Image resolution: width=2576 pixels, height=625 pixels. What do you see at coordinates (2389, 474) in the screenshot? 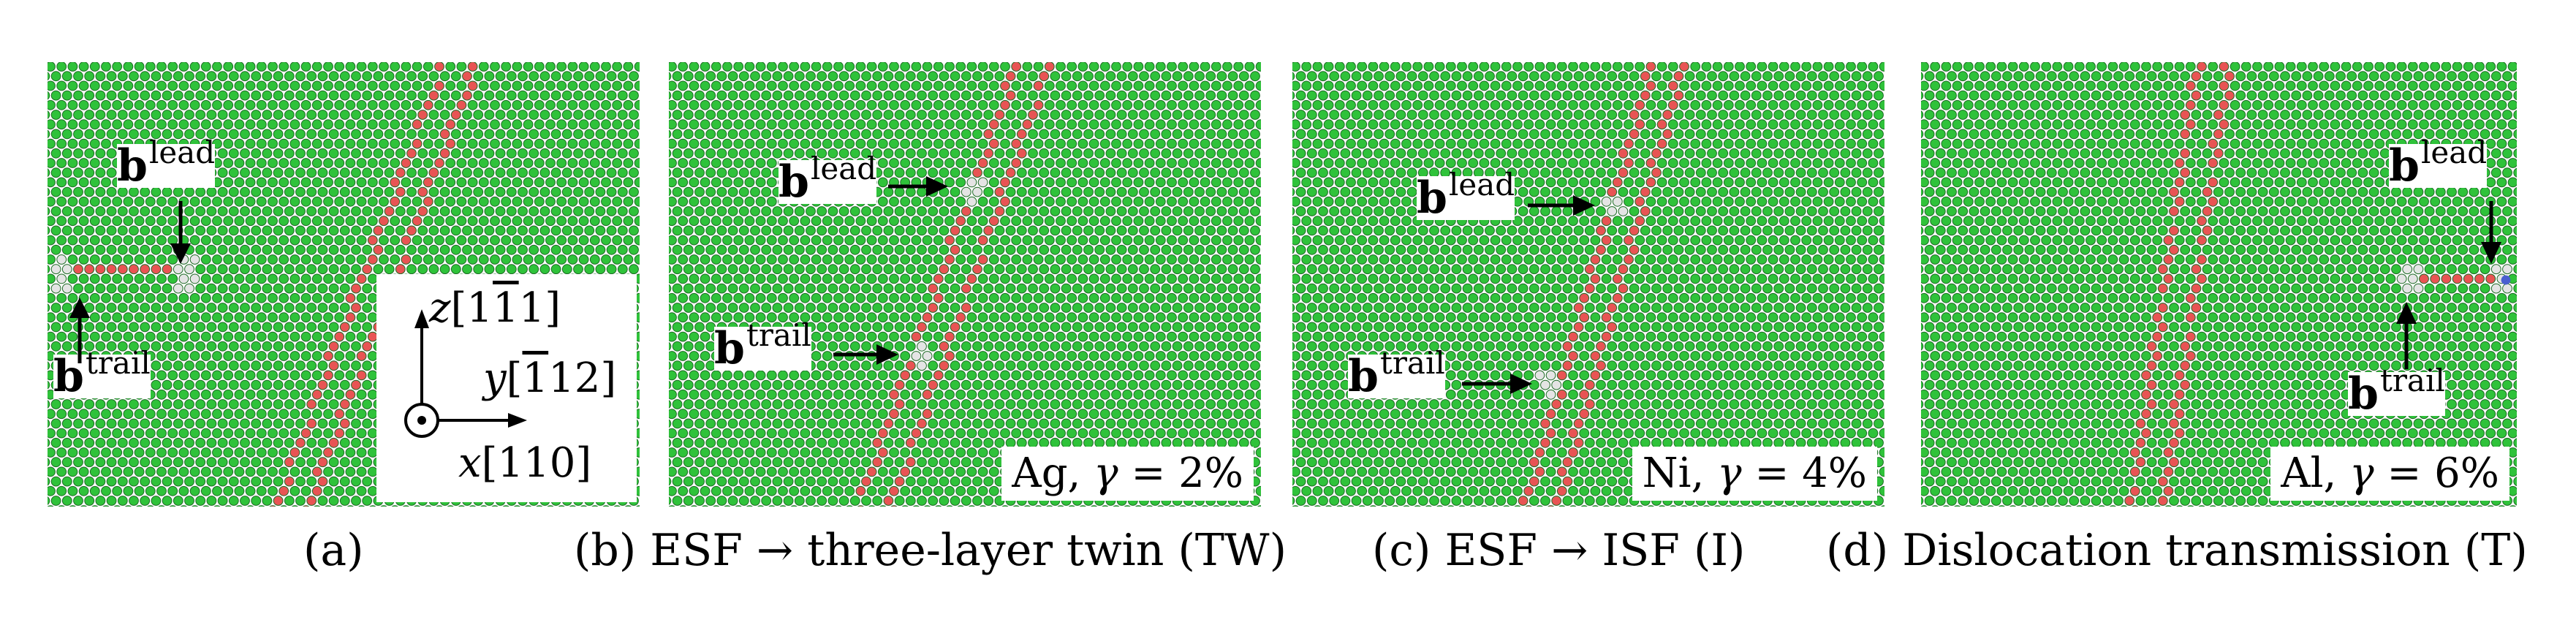
I see `material-label: Al, γ = 6%` at bounding box center [2389, 474].